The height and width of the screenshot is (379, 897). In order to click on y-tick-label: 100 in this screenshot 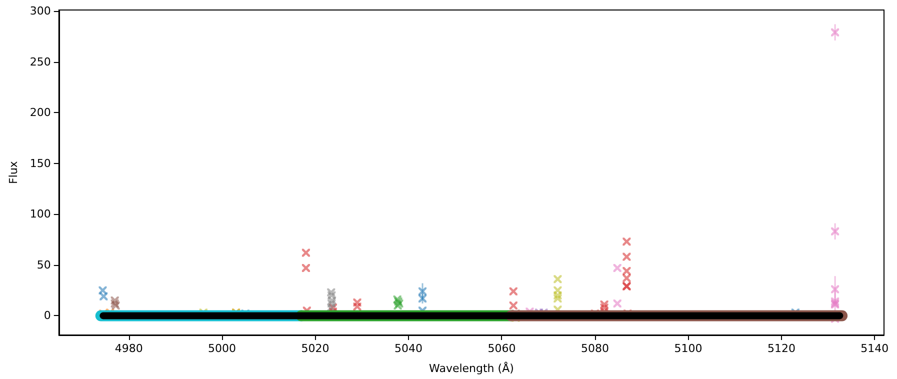, I will do `click(40, 214)`.